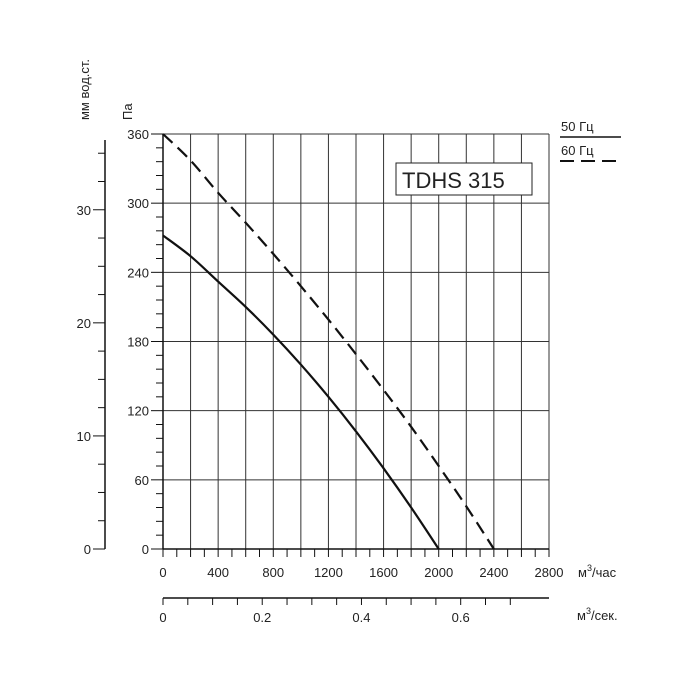  What do you see at coordinates (328, 572) in the screenshot?
I see `flow-hourly-tick-label: 1200` at bounding box center [328, 572].